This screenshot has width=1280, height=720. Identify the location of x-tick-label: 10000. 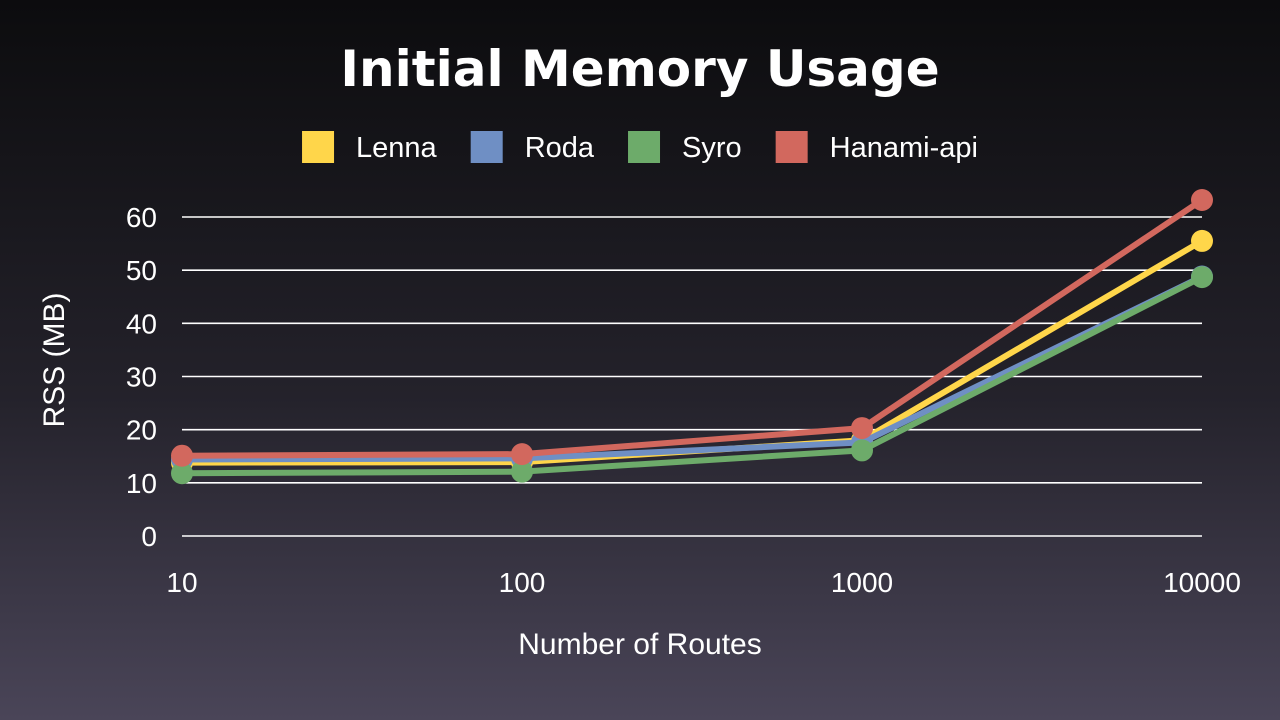
(1202, 582).